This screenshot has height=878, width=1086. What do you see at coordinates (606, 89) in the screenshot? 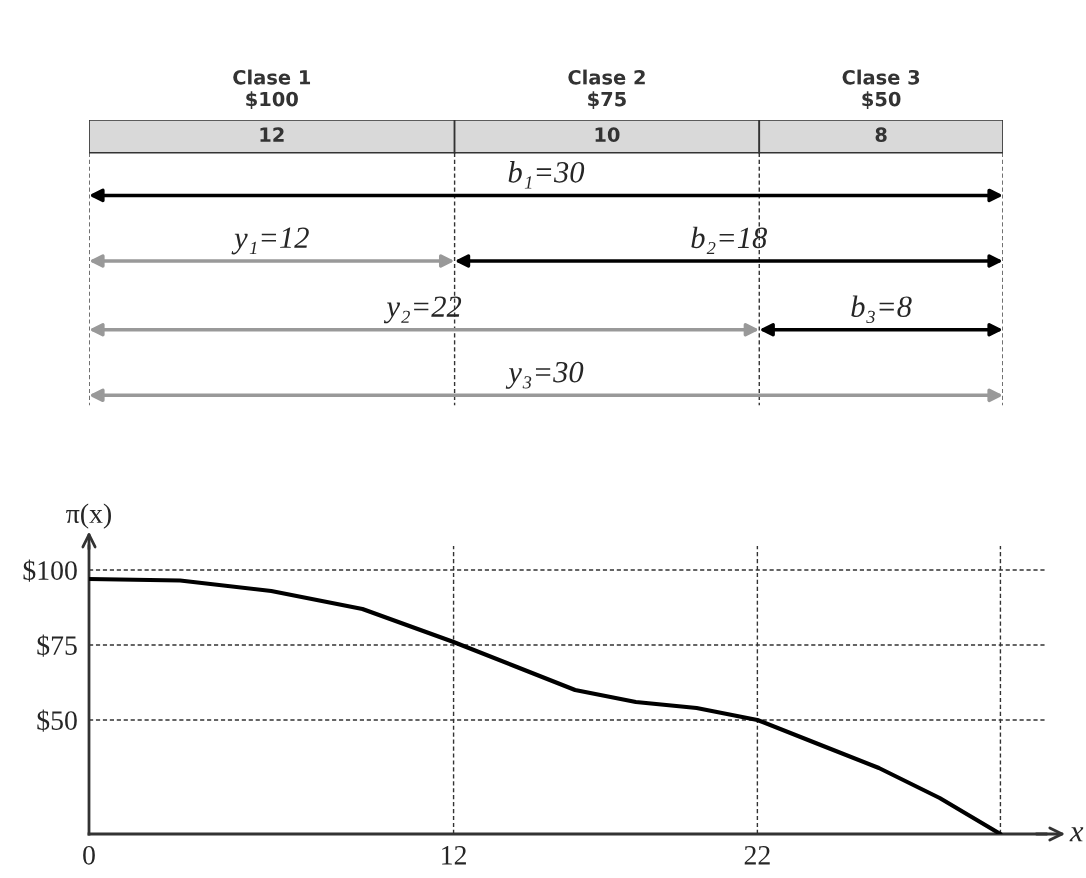
I see `series-label: Clase 2 $75` at bounding box center [606, 89].